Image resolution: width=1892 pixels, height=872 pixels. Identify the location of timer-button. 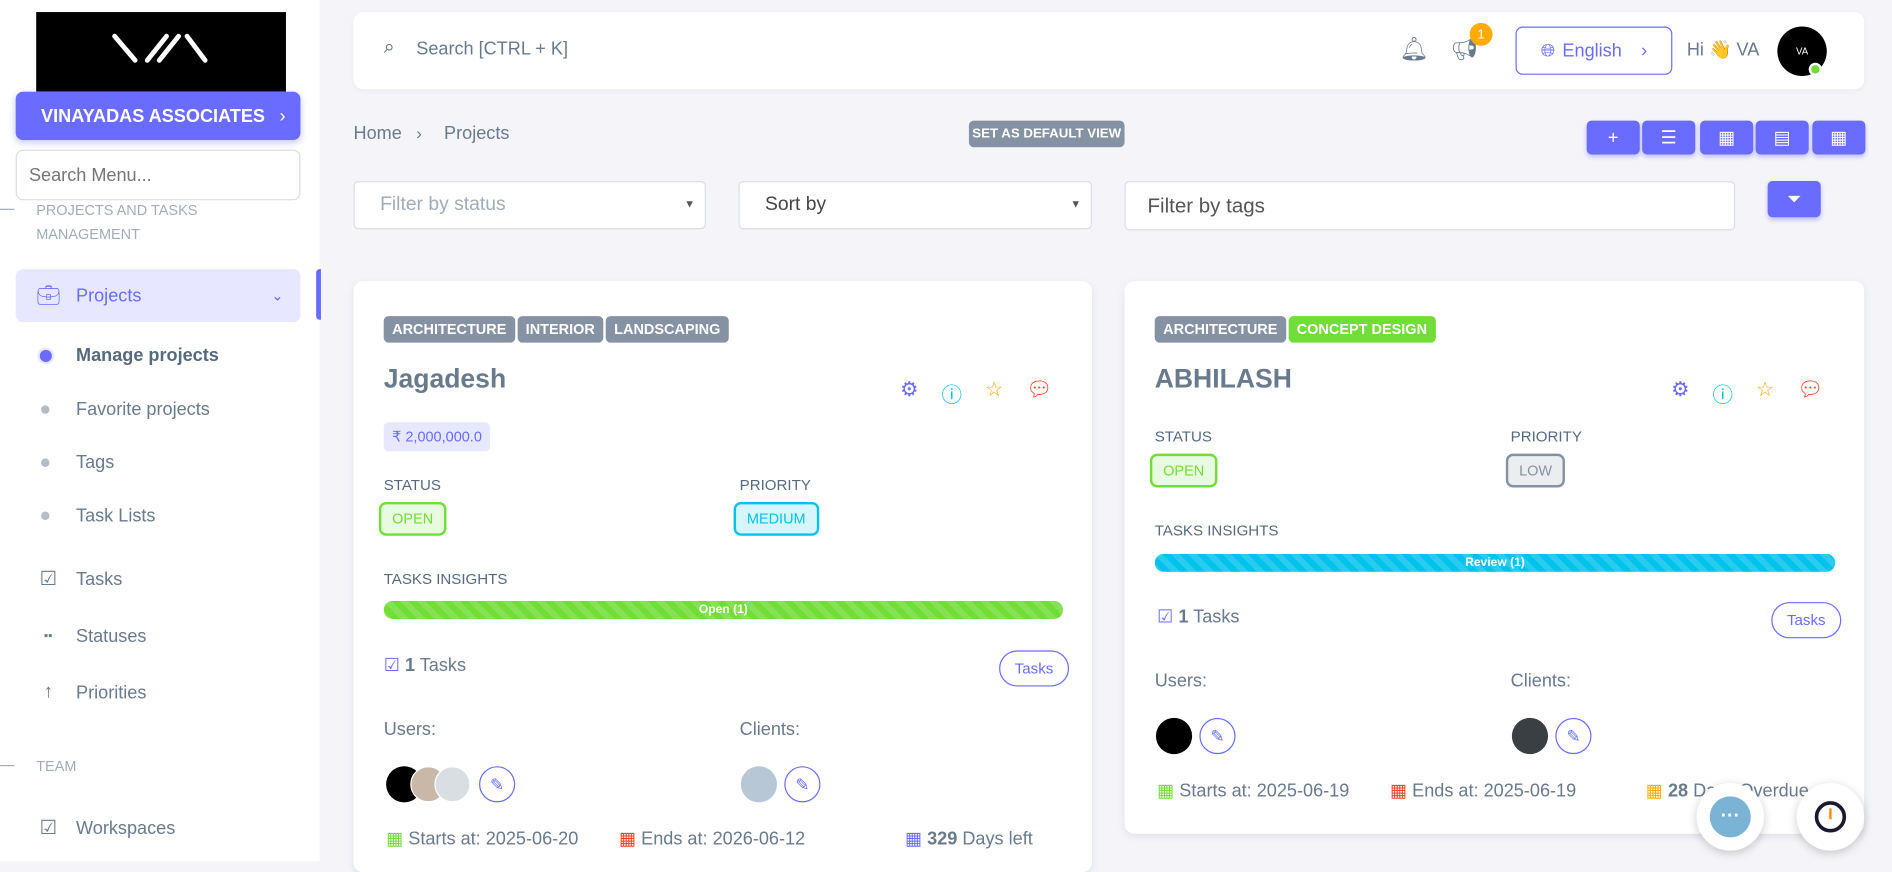
(1830, 817).